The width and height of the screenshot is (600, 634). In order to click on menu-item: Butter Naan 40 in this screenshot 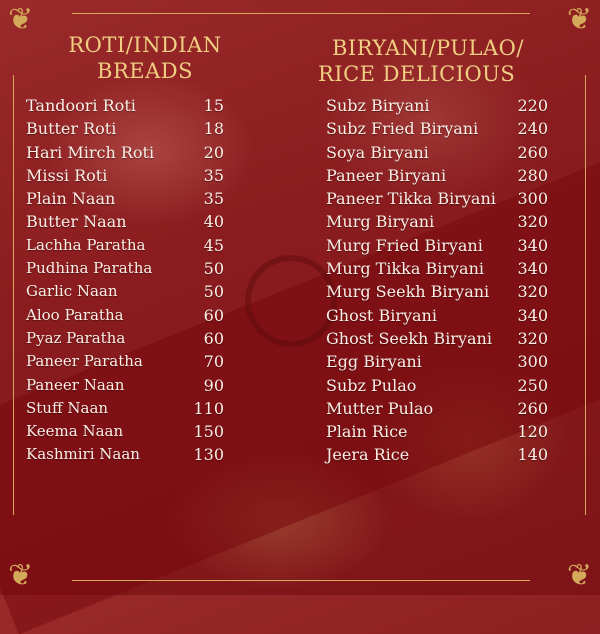, I will do `click(125, 221)`.